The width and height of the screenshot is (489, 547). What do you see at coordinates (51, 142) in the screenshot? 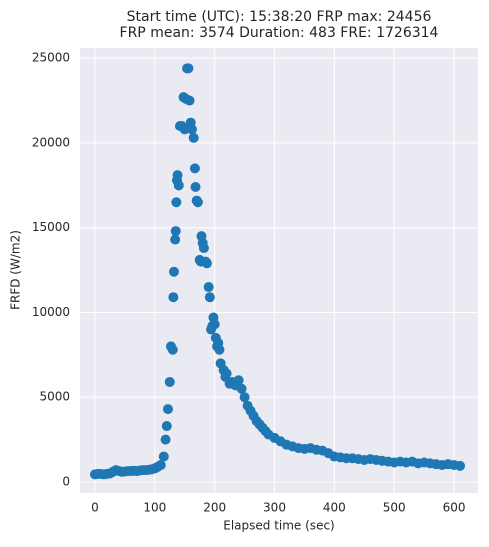
I see `y-tick-label: 20000` at bounding box center [51, 142].